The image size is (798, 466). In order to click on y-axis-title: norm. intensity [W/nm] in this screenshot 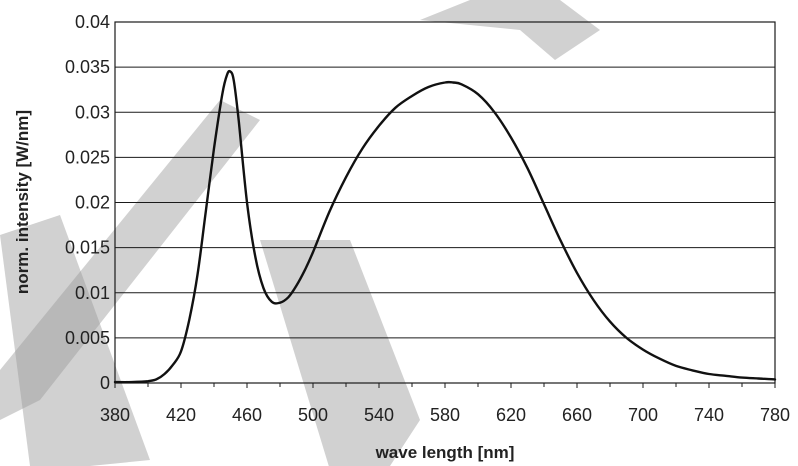, I will do `click(22, 202)`.